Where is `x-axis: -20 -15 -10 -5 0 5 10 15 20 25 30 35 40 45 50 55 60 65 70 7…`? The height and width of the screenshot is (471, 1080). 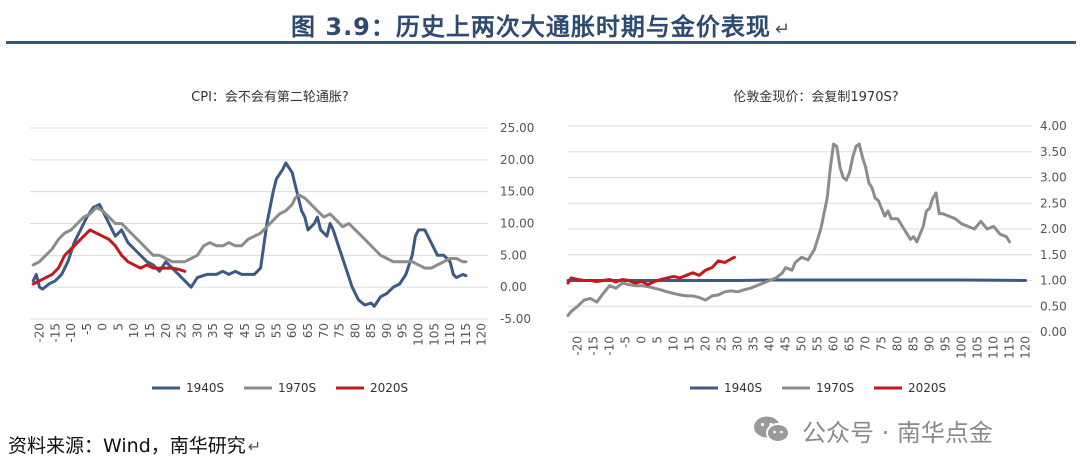
x-axis: -20 -15 -10 -5 0 5 10 15 20 25 30 35 40 45 50 55 60 65 70 7… is located at coordinates (802, 347).